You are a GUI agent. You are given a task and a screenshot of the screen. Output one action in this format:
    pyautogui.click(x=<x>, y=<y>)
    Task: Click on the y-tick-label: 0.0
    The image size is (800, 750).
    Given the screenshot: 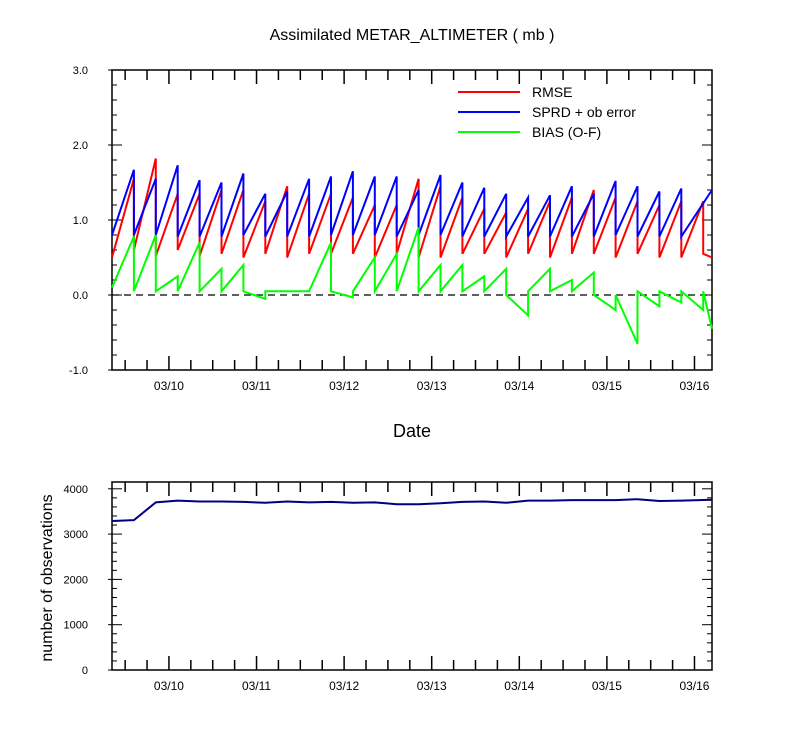 What is the action you would take?
    pyautogui.click(x=80, y=296)
    